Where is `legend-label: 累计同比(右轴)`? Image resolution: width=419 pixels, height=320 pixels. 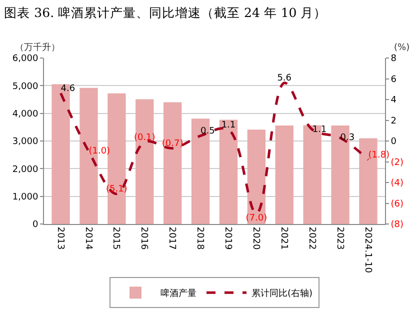
legend-label: 累计同比(右轴) is located at coordinates (282, 294).